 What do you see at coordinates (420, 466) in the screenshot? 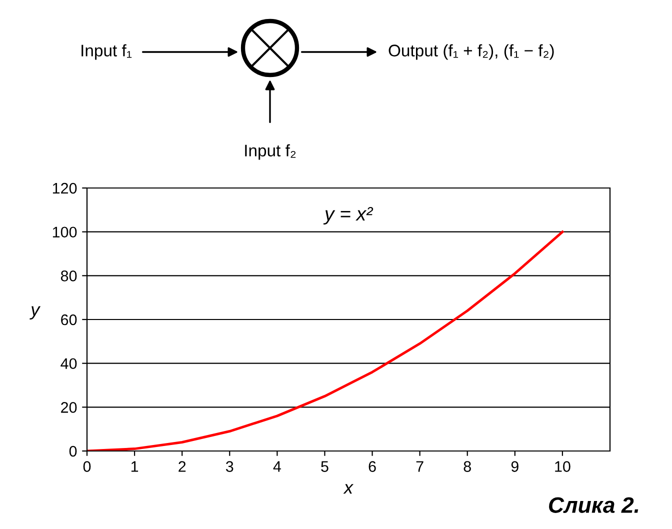
I see `x-tick-label: 7` at bounding box center [420, 466].